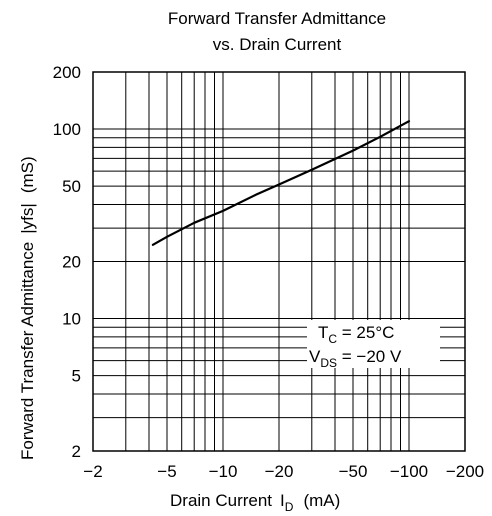 Image resolution: width=492 pixels, height=516 pixels. What do you see at coordinates (315, 356) in the screenshot?
I see `annotation-v-symbol: V` at bounding box center [315, 356].